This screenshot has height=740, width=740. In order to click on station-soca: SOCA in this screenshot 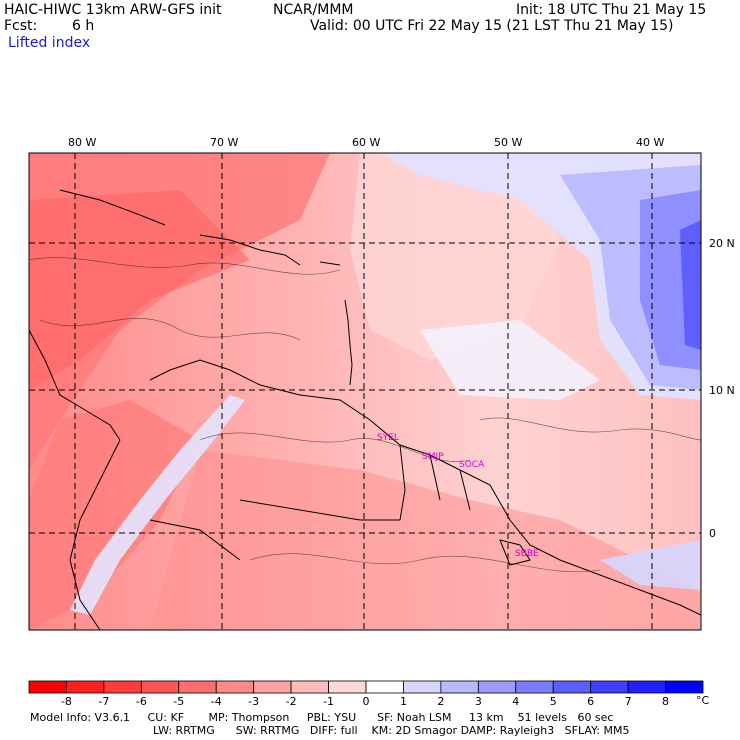, I will do `click(472, 465)`.